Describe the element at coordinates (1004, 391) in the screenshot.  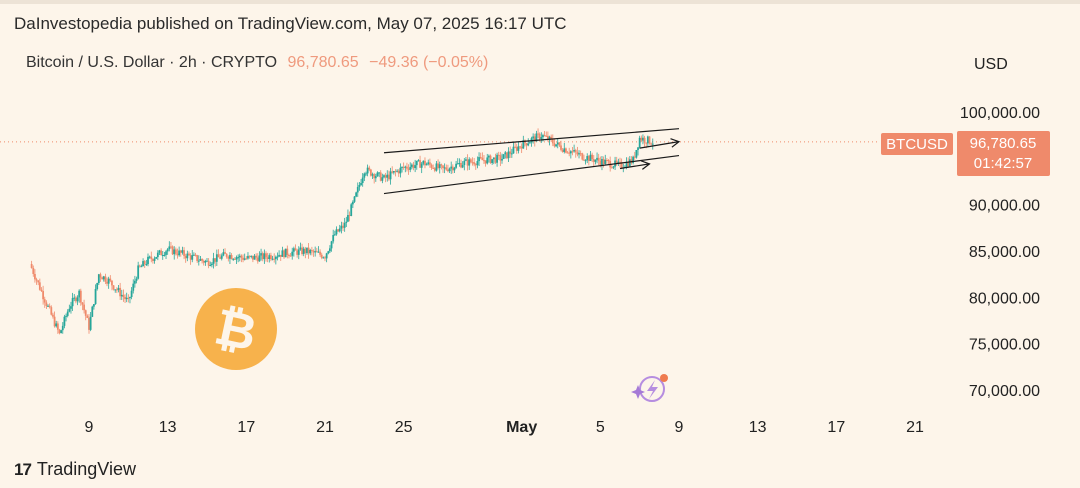
I see `y-tick-label: 70,000.00` at that location.